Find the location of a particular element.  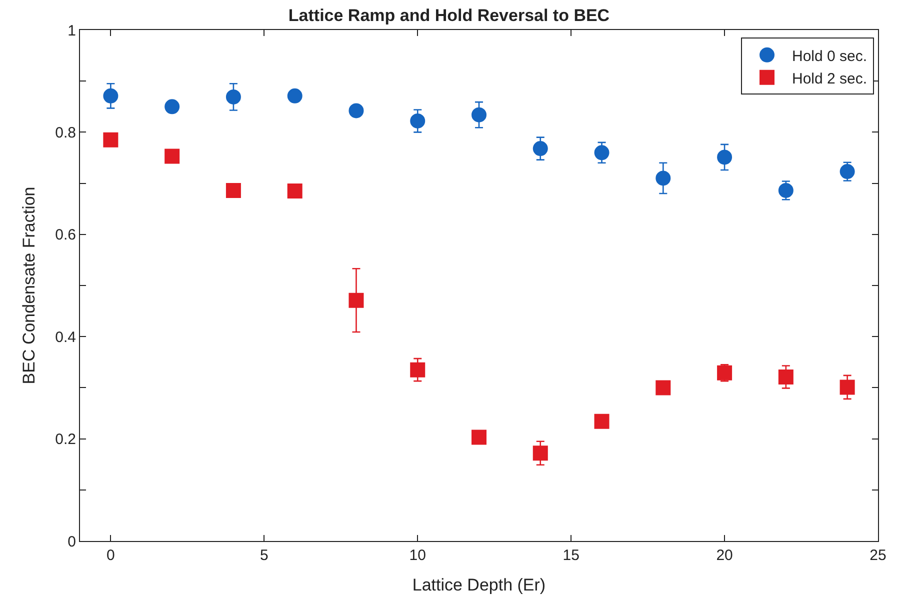

y-tick-label: 1 is located at coordinates (72, 31).